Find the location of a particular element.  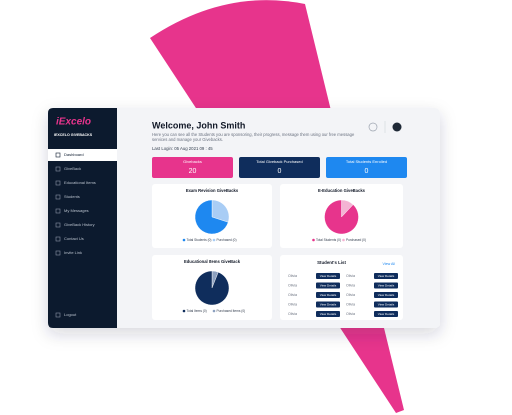

sidebar is located at coordinates (82, 218).